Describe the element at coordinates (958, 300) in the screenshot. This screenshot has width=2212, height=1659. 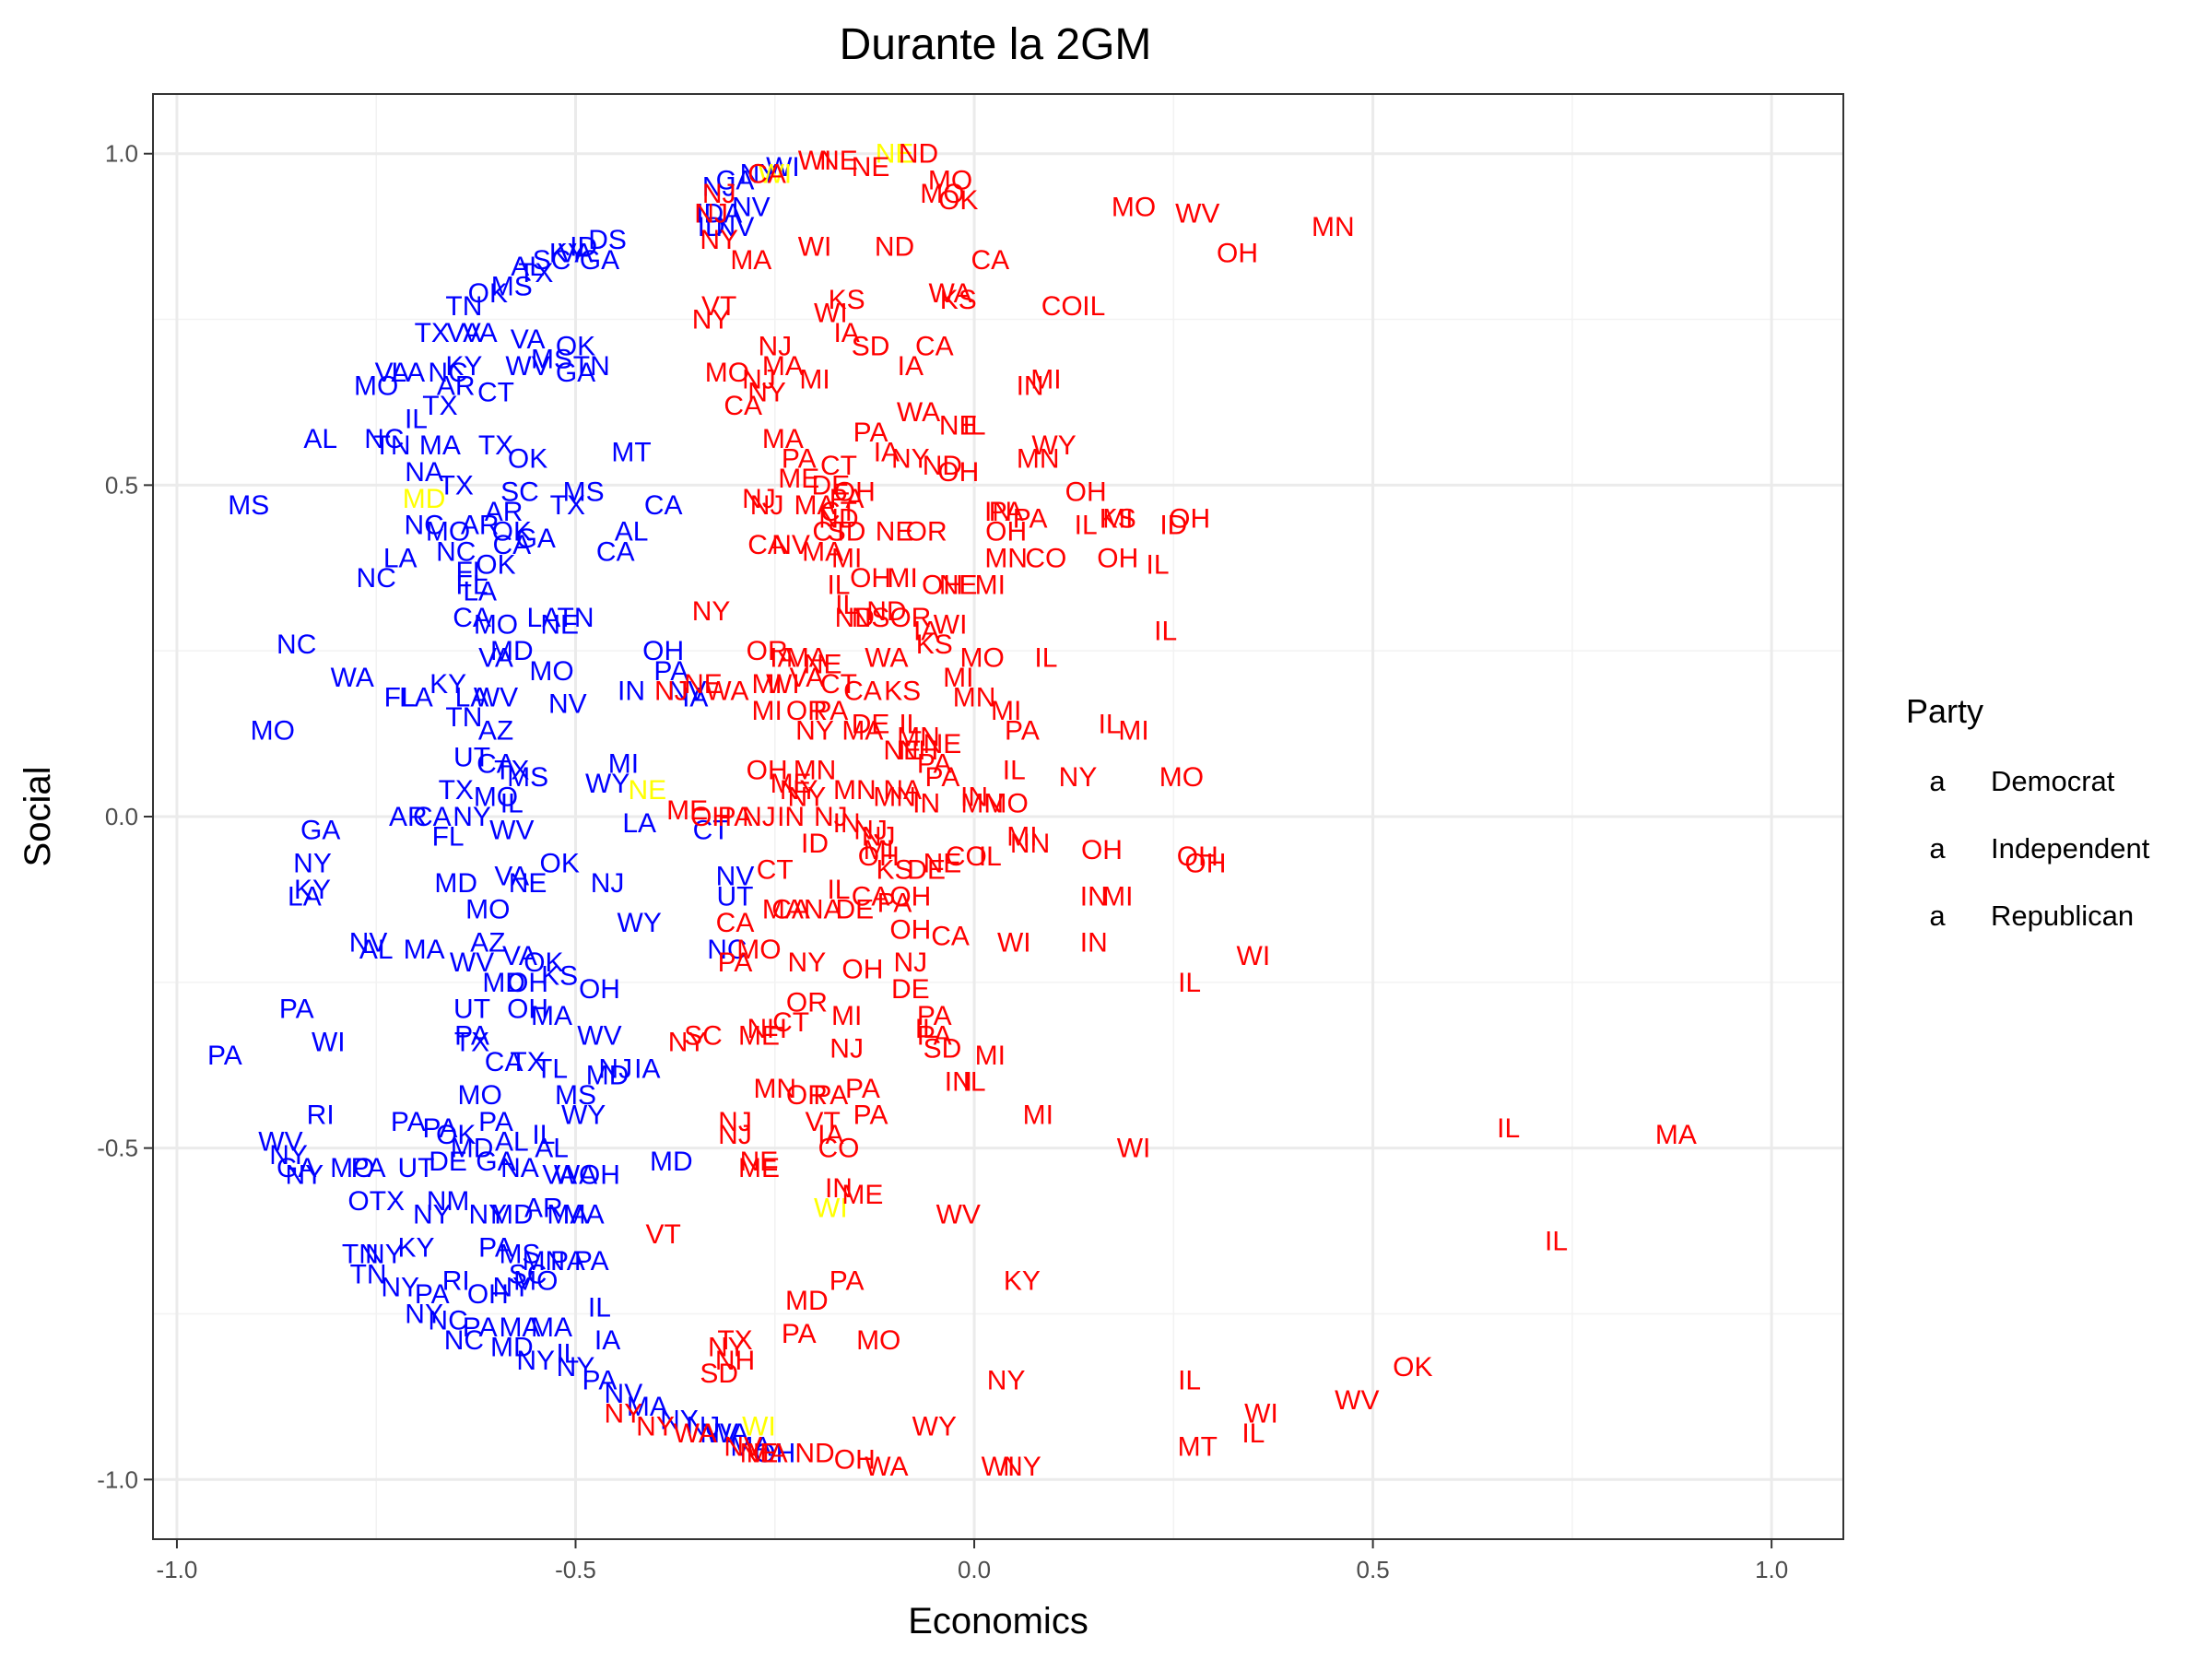
I see `point-label: KS` at that location.